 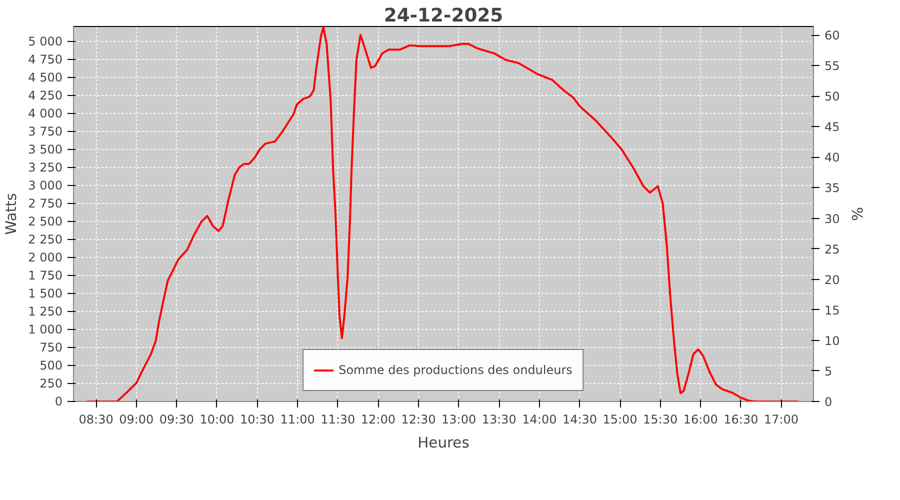 I want to click on x-axis-title: Heures, so click(x=444, y=443).